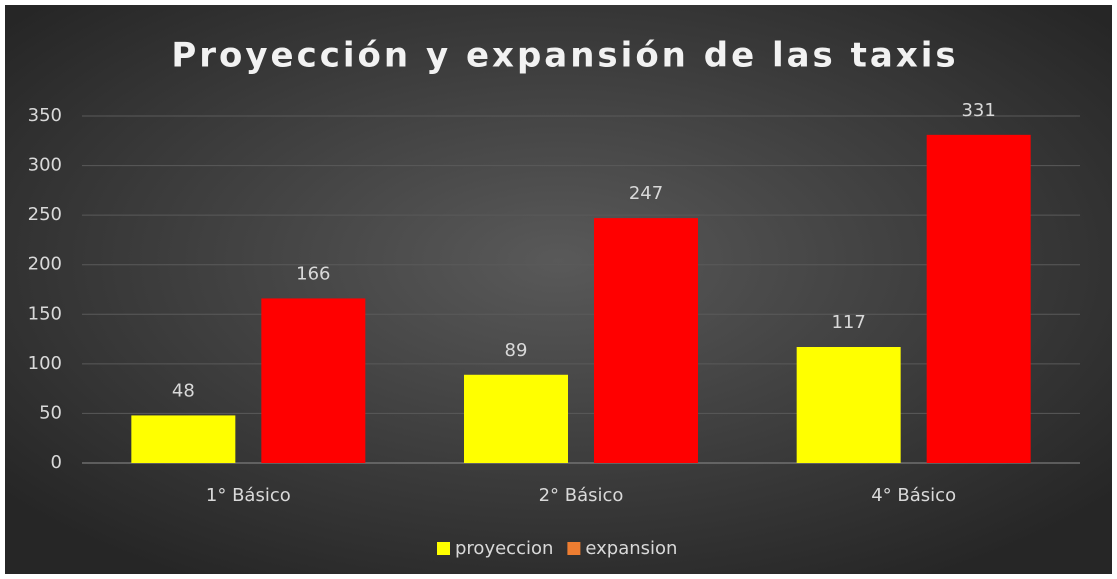 The image size is (1117, 579). I want to click on y-tick-label: 150, so click(45, 313).